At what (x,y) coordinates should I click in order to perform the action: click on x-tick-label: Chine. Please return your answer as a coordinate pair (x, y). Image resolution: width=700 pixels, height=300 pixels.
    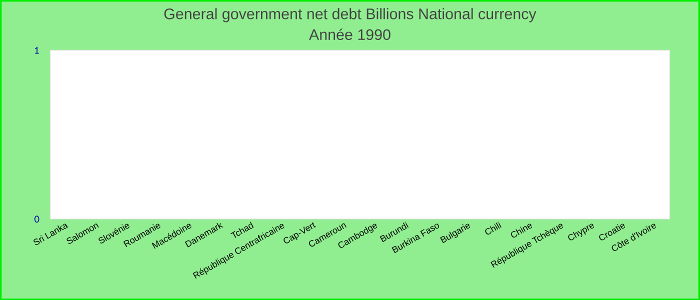
    Looking at the image, I should click on (521, 231).